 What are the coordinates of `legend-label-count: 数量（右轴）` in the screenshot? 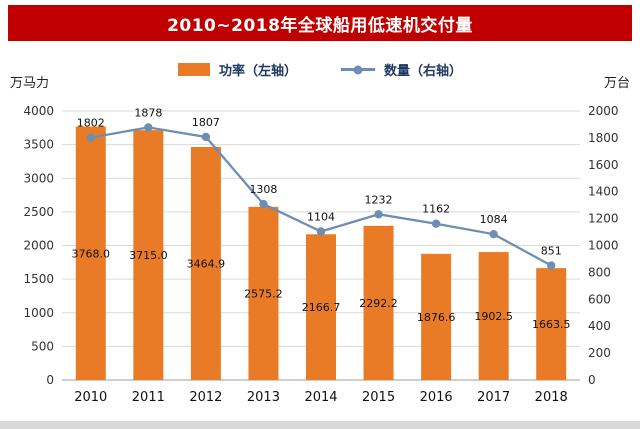 It's located at (423, 71).